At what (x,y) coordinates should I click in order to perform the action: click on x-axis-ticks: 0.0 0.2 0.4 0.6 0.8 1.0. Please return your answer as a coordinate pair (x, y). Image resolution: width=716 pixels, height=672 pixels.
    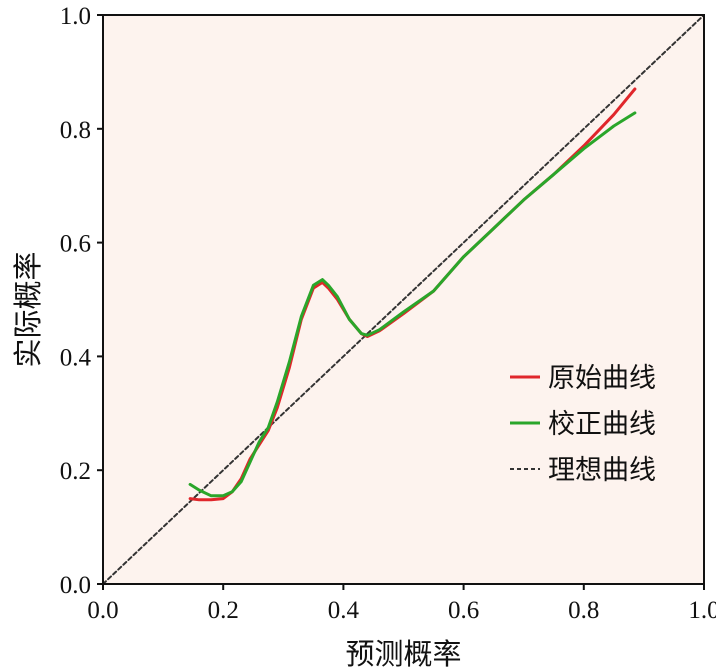
    Looking at the image, I should click on (401, 604).